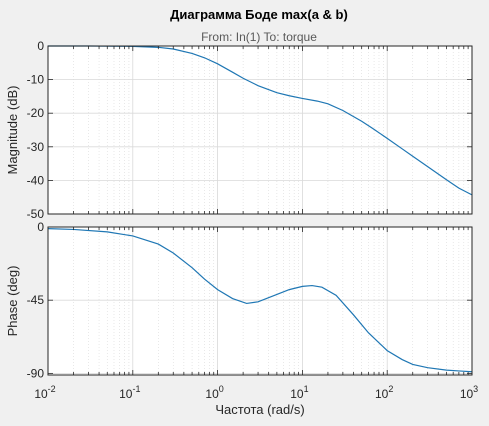 Image resolution: width=489 pixels, height=426 pixels. What do you see at coordinates (384, 392) in the screenshot?
I see `x-tick-label-4: 10²` at bounding box center [384, 392].